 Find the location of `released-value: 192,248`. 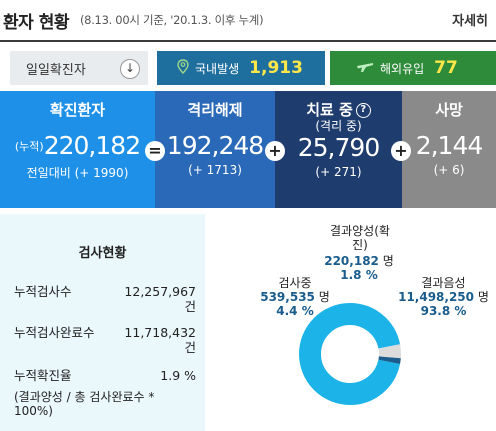

released-value: 192,248 is located at coordinates (215, 145).